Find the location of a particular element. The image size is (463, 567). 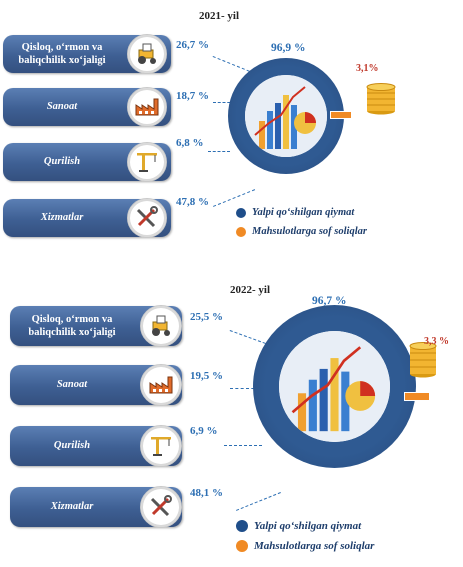

sector-percent: 25,5 % is located at coordinates (206, 317).